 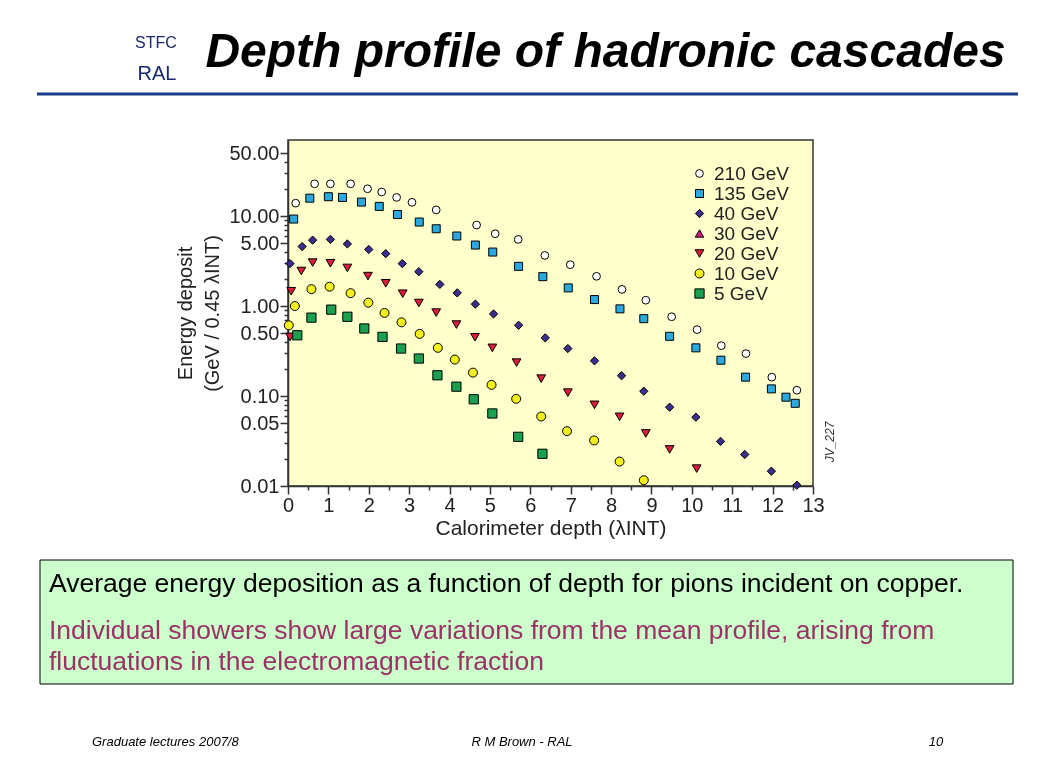 What do you see at coordinates (288, 504) in the screenshot?
I see `x-tick-label: 0` at bounding box center [288, 504].